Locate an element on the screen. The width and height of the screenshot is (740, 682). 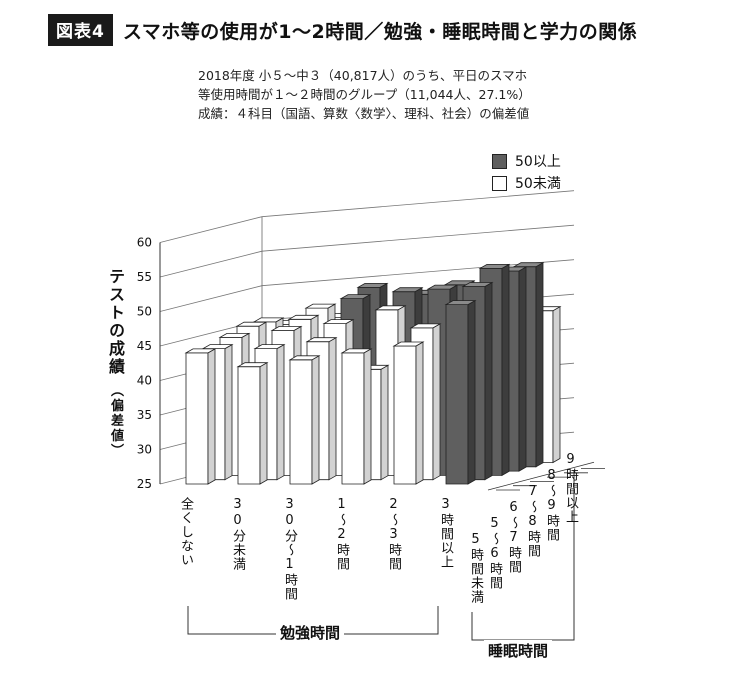
note-line: 等使用時間が１～２時間のグループ（11,044人、27.1%） is located at coordinates (364, 94).